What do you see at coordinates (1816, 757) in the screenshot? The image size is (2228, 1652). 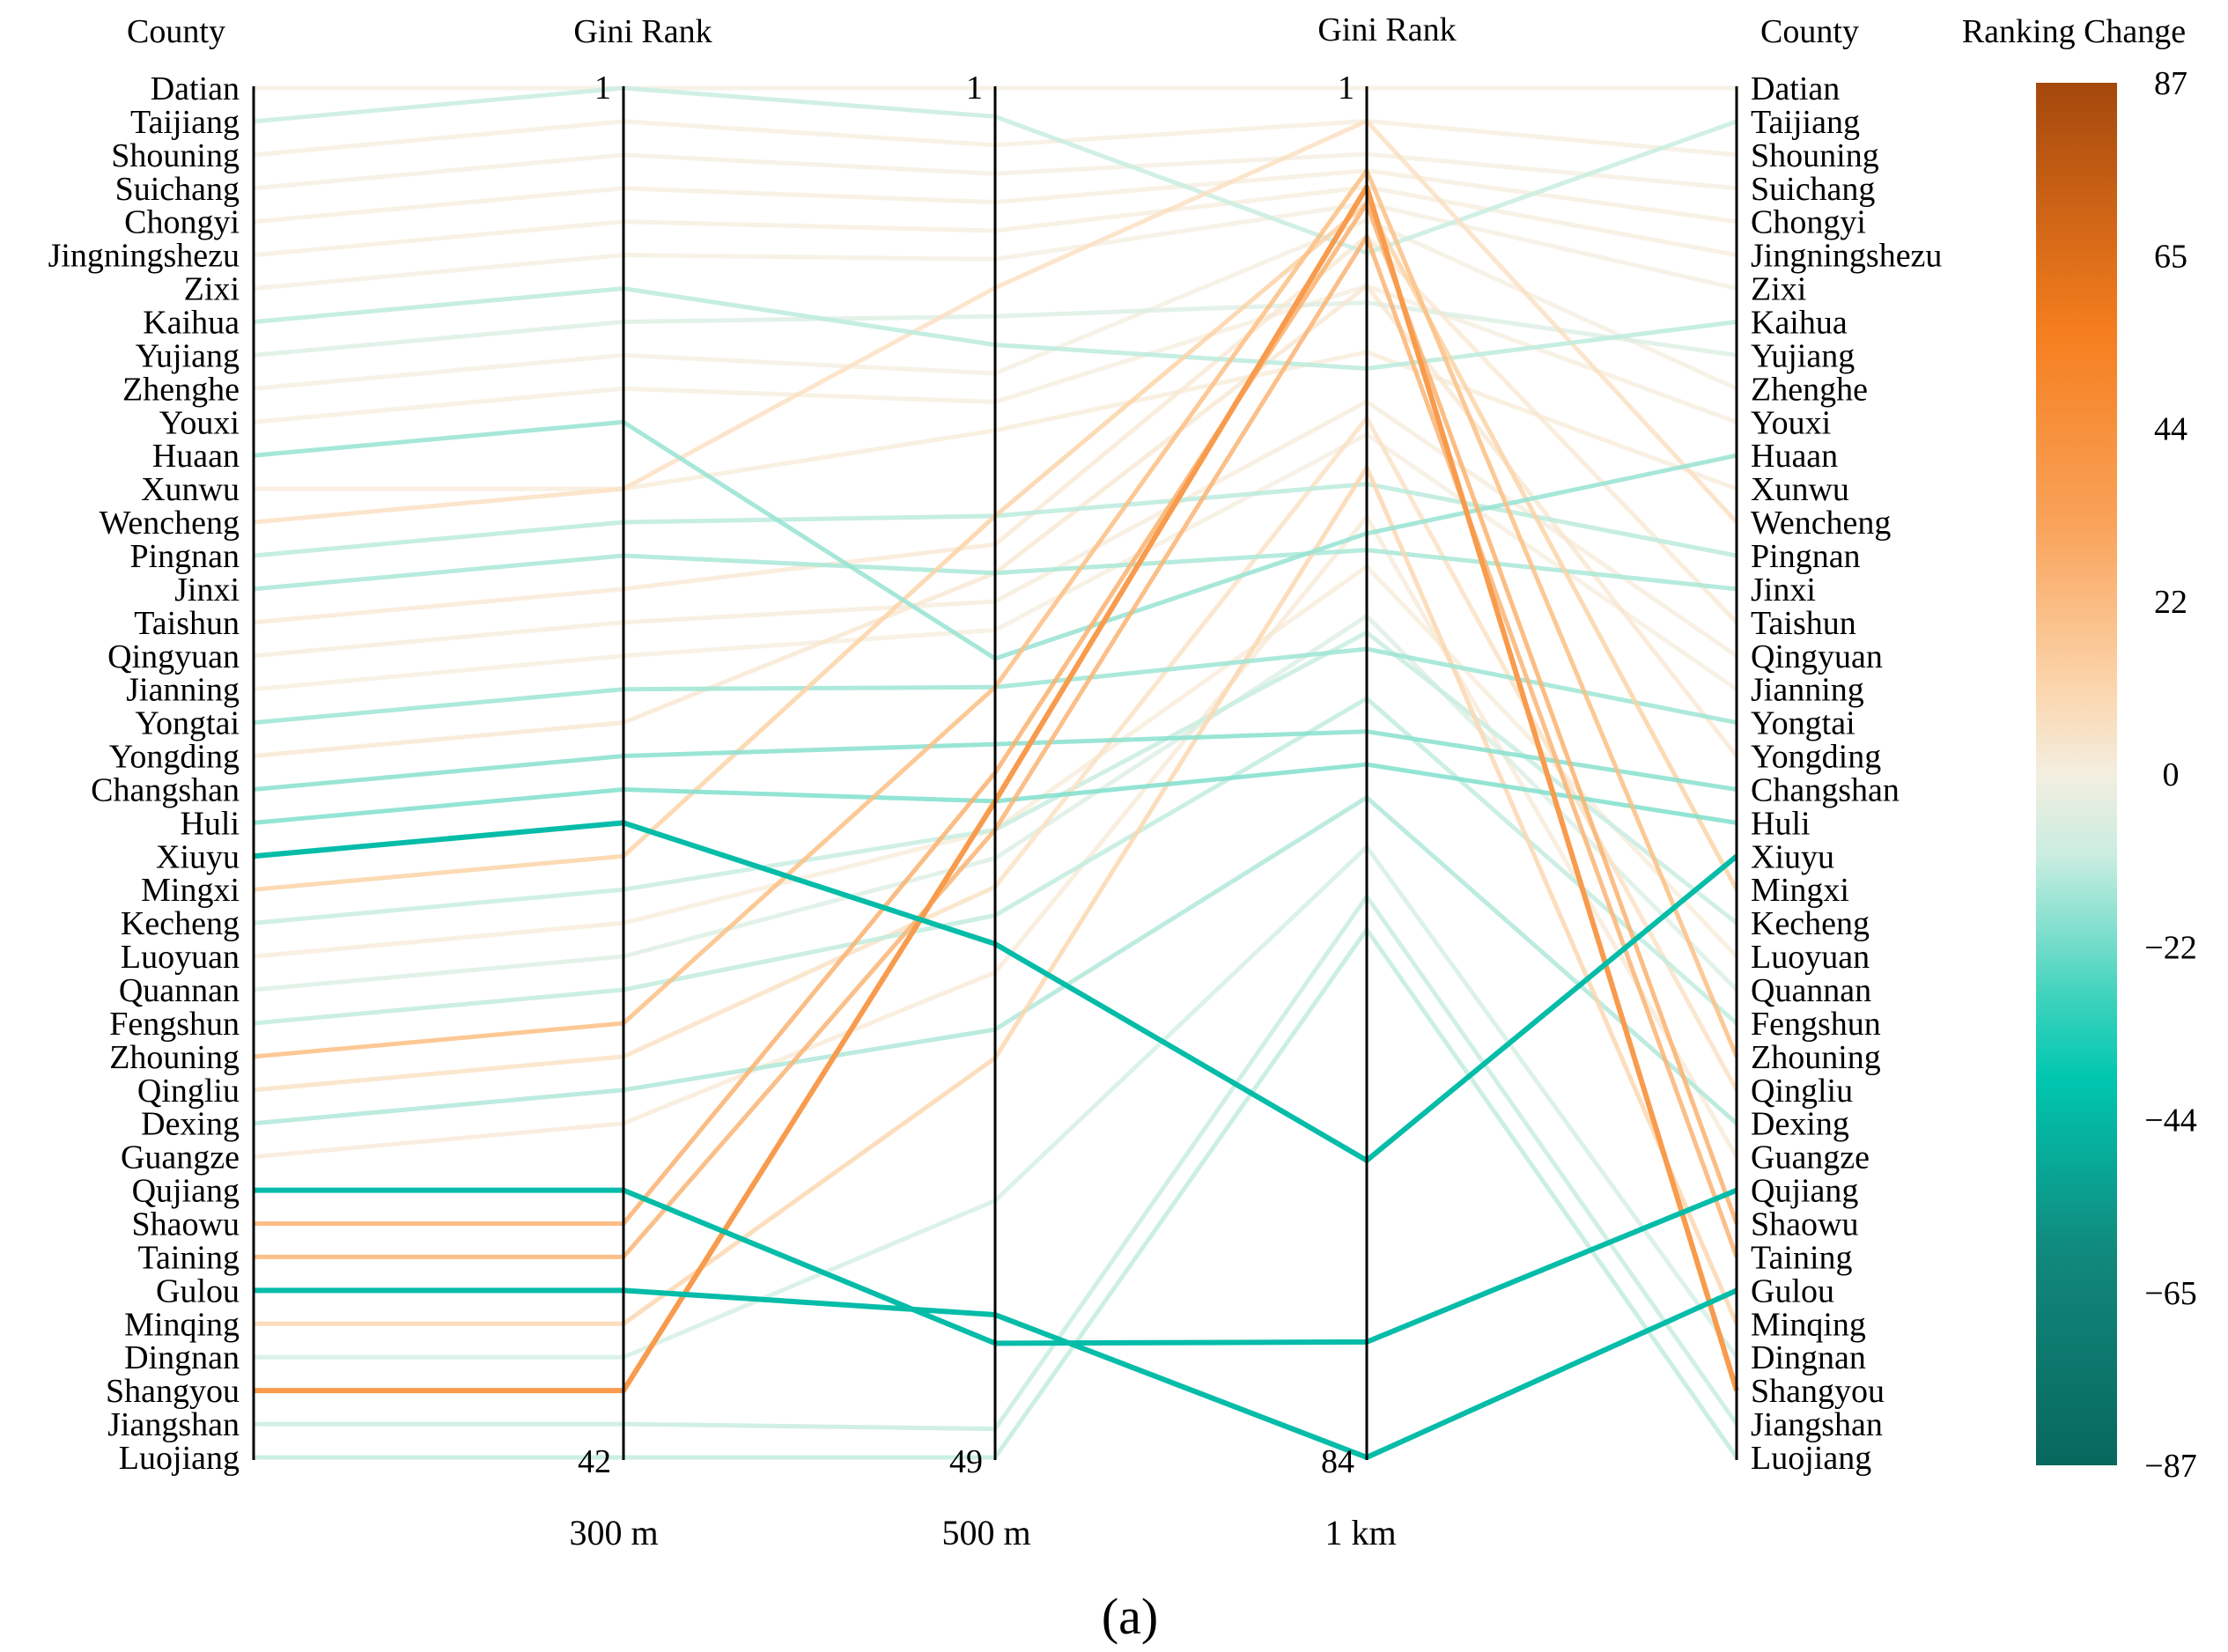 I see `right-county-label: Yongding` at bounding box center [1816, 757].